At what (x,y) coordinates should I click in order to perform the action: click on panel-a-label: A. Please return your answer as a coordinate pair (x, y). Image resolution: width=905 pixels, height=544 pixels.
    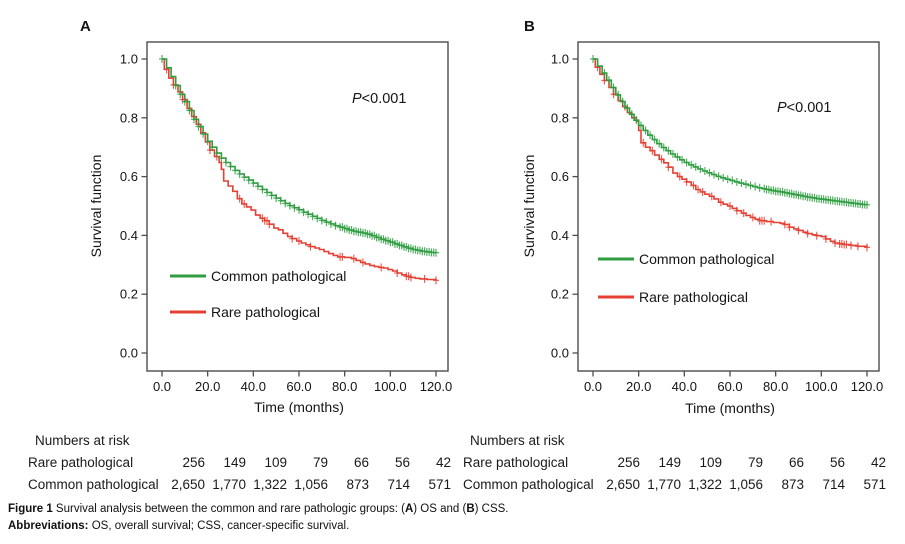
    Looking at the image, I should click on (85, 26).